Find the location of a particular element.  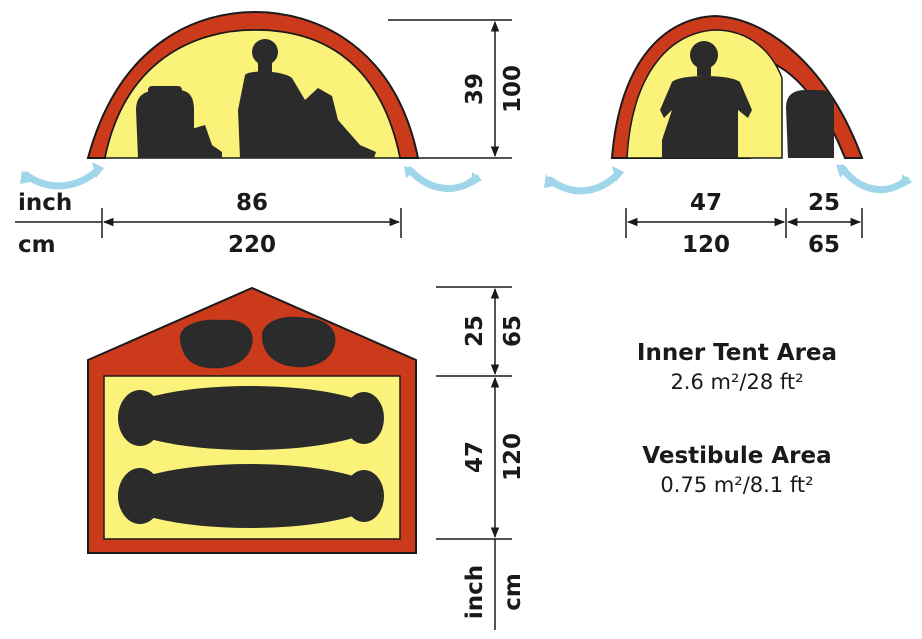

inner-tent-area-block: Inner Tent Area 2.6 m²/28 ft² is located at coordinates (737, 367).